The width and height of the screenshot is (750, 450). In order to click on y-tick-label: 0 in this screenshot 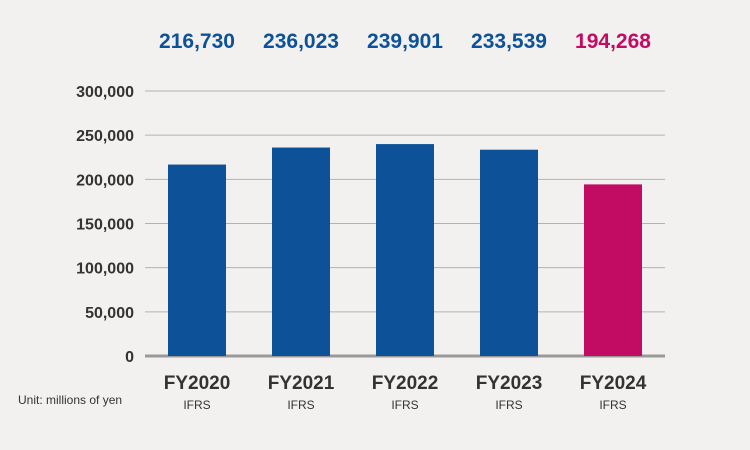, I will do `click(129, 357)`.